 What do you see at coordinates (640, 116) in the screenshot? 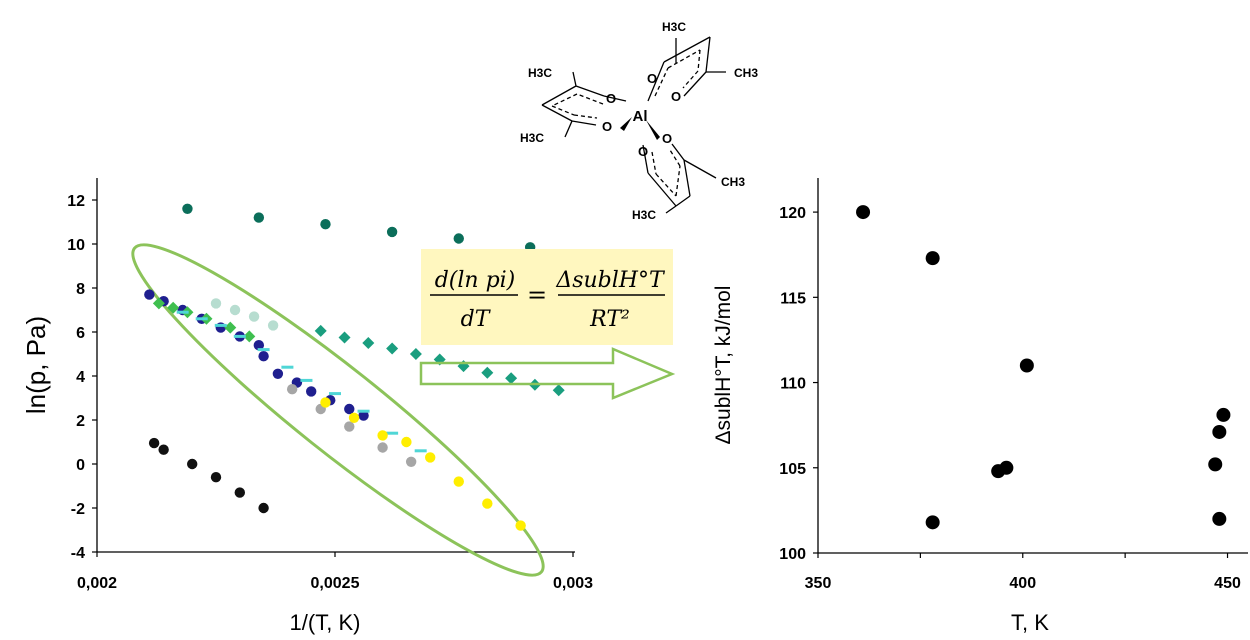
I see `aluminium-atom: Al` at bounding box center [640, 116].